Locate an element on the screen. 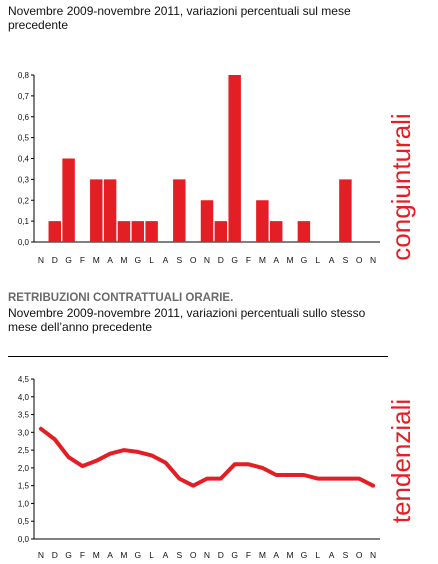 This screenshot has height=564, width=438. y-tick-label: 0,6 is located at coordinates (24, 117).